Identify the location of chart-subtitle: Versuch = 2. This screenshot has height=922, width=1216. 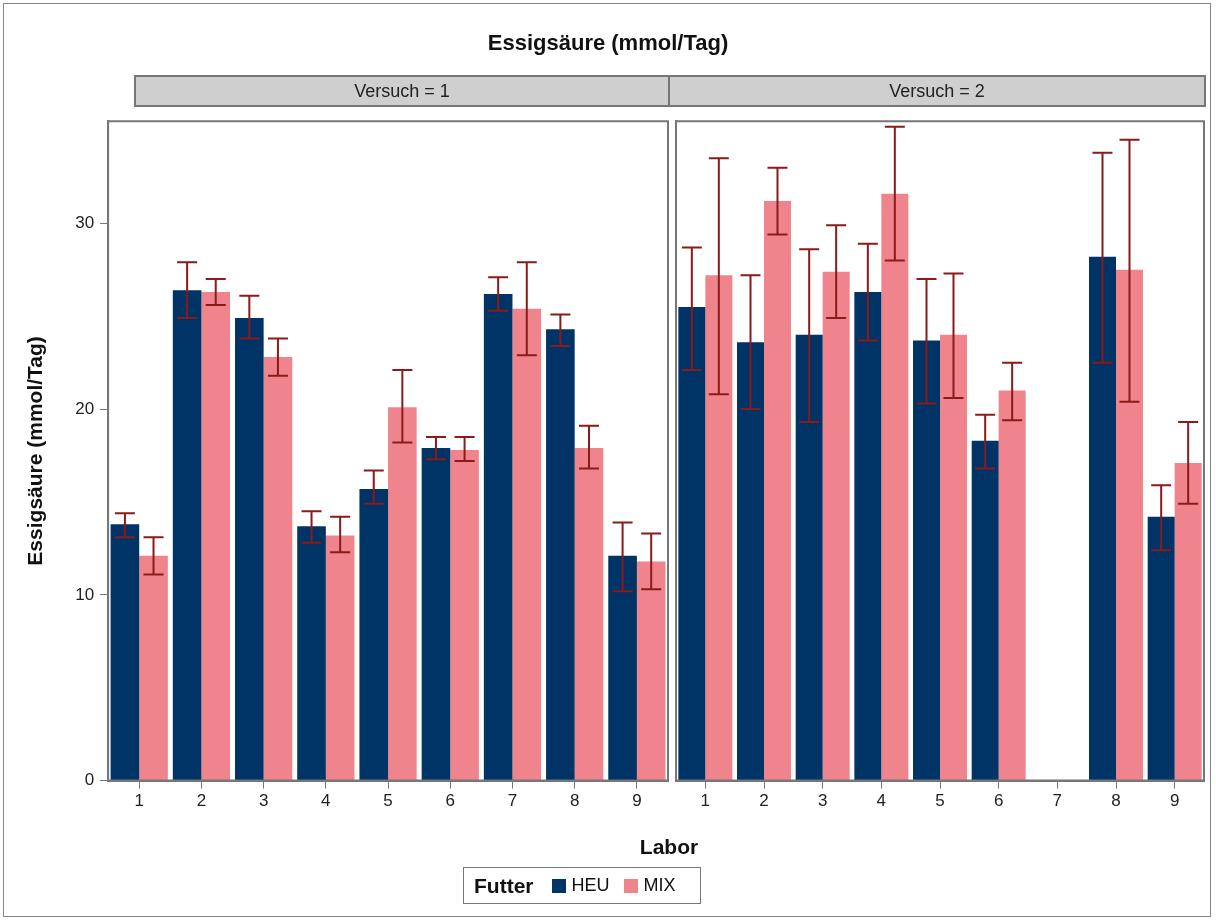
(937, 91).